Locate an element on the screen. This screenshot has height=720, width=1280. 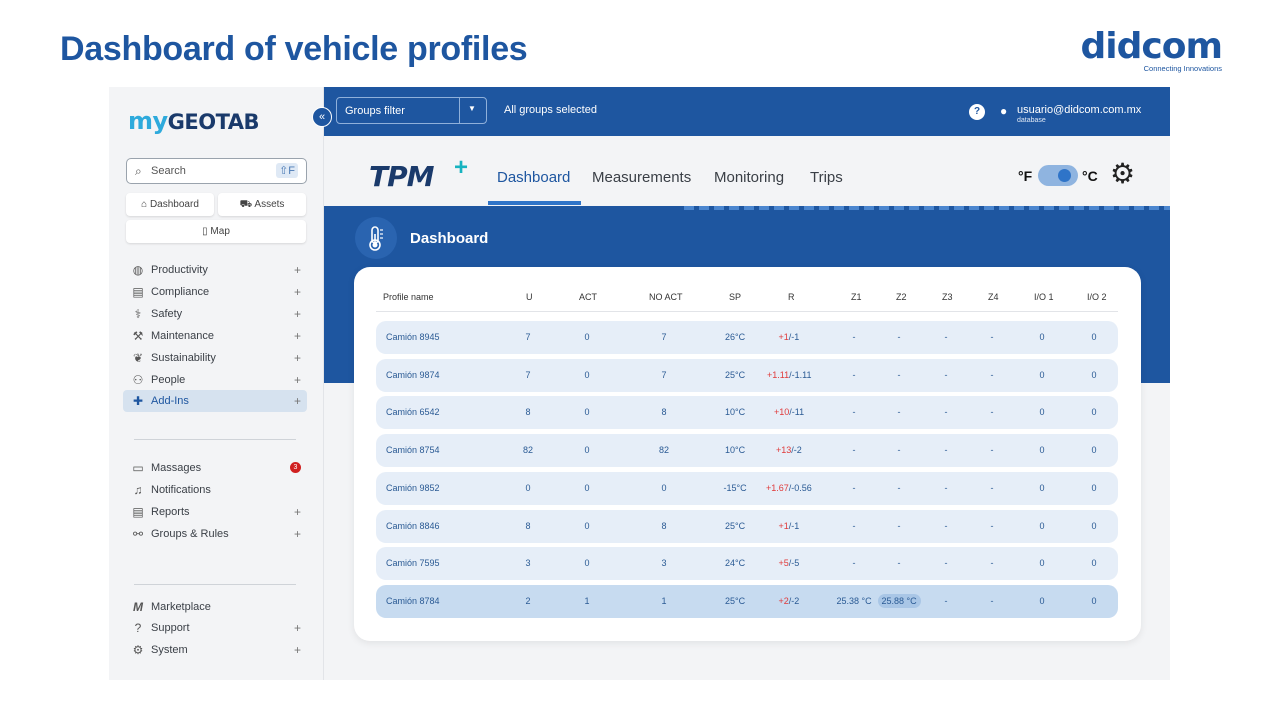
quick-map-button: ▯ Map is located at coordinates (216, 231).